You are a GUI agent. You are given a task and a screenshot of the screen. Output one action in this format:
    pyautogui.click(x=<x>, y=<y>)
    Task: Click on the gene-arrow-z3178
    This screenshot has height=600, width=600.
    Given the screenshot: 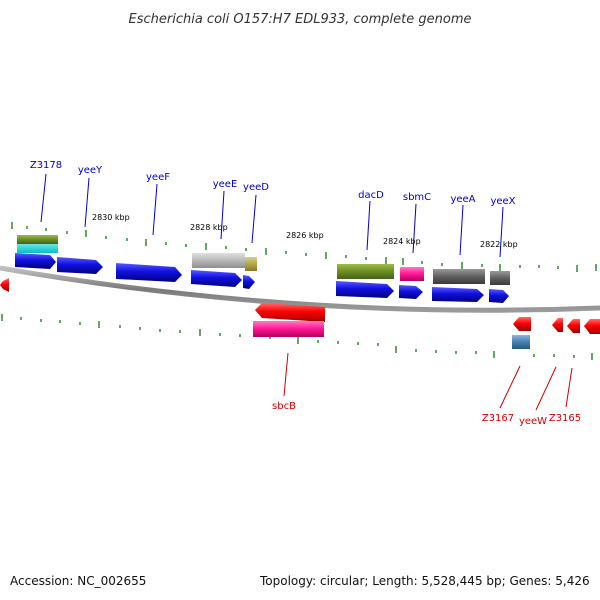 What is the action you would take?
    pyautogui.click(x=35, y=261)
    